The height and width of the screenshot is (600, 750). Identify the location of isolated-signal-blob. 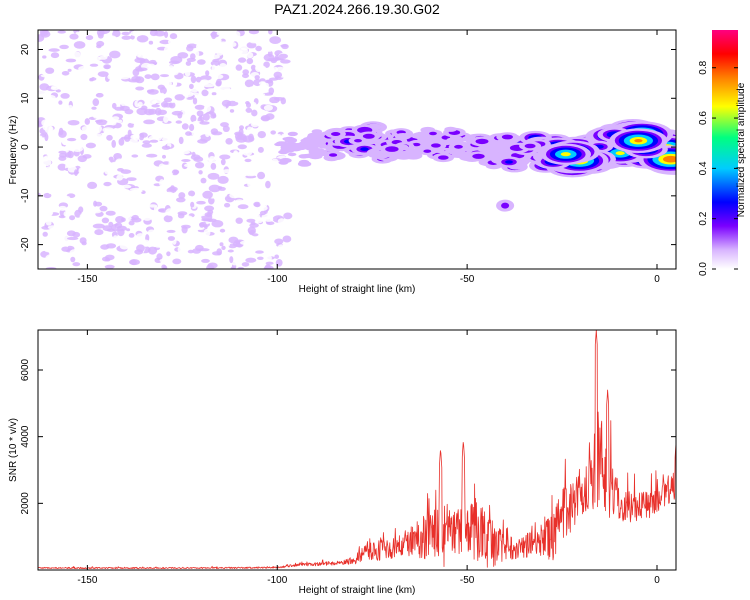
(505, 205).